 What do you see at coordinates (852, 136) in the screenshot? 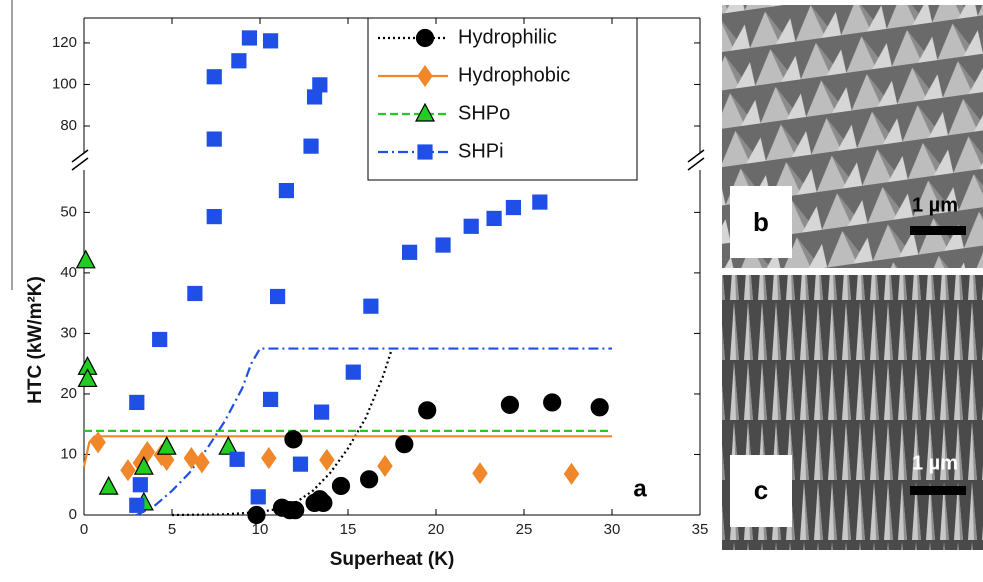
I see `sem-image-b: b 1 µm` at bounding box center [852, 136].